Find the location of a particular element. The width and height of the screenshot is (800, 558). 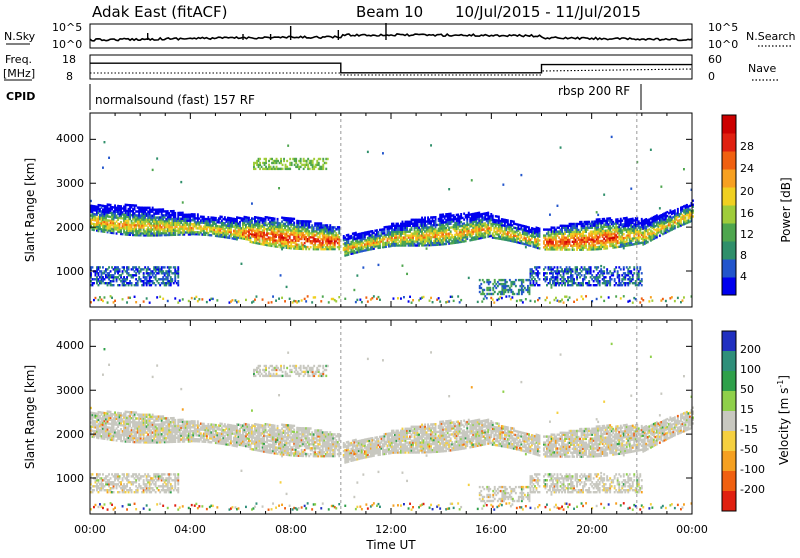

station-title: Adak East (fitACF) is located at coordinates (159, 12).